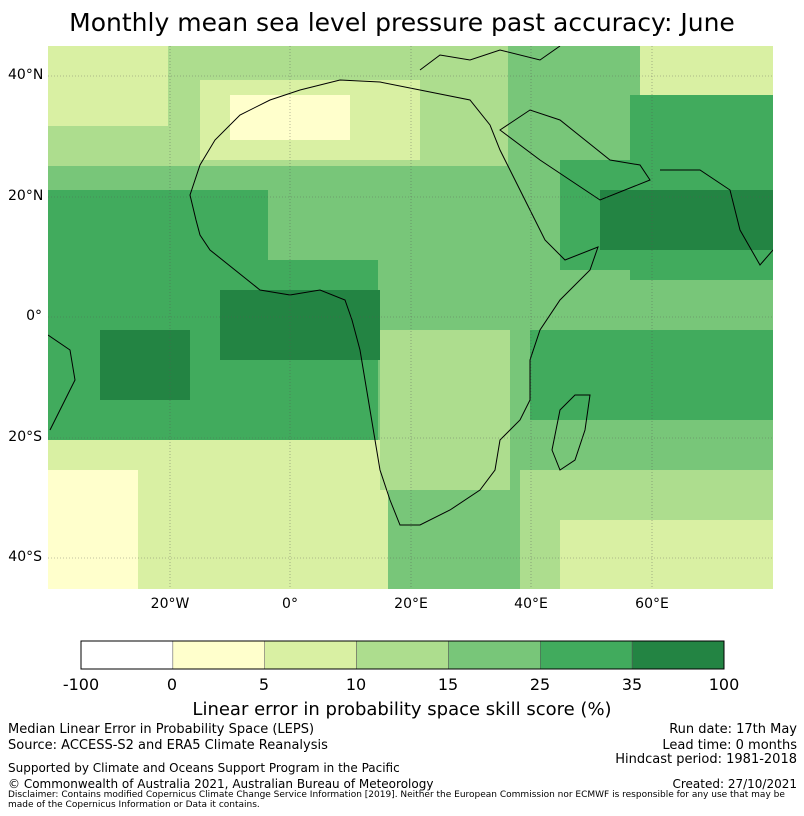  Describe the element at coordinates (531, 604) in the screenshot. I see `lon-label-40e: 40°E` at that location.